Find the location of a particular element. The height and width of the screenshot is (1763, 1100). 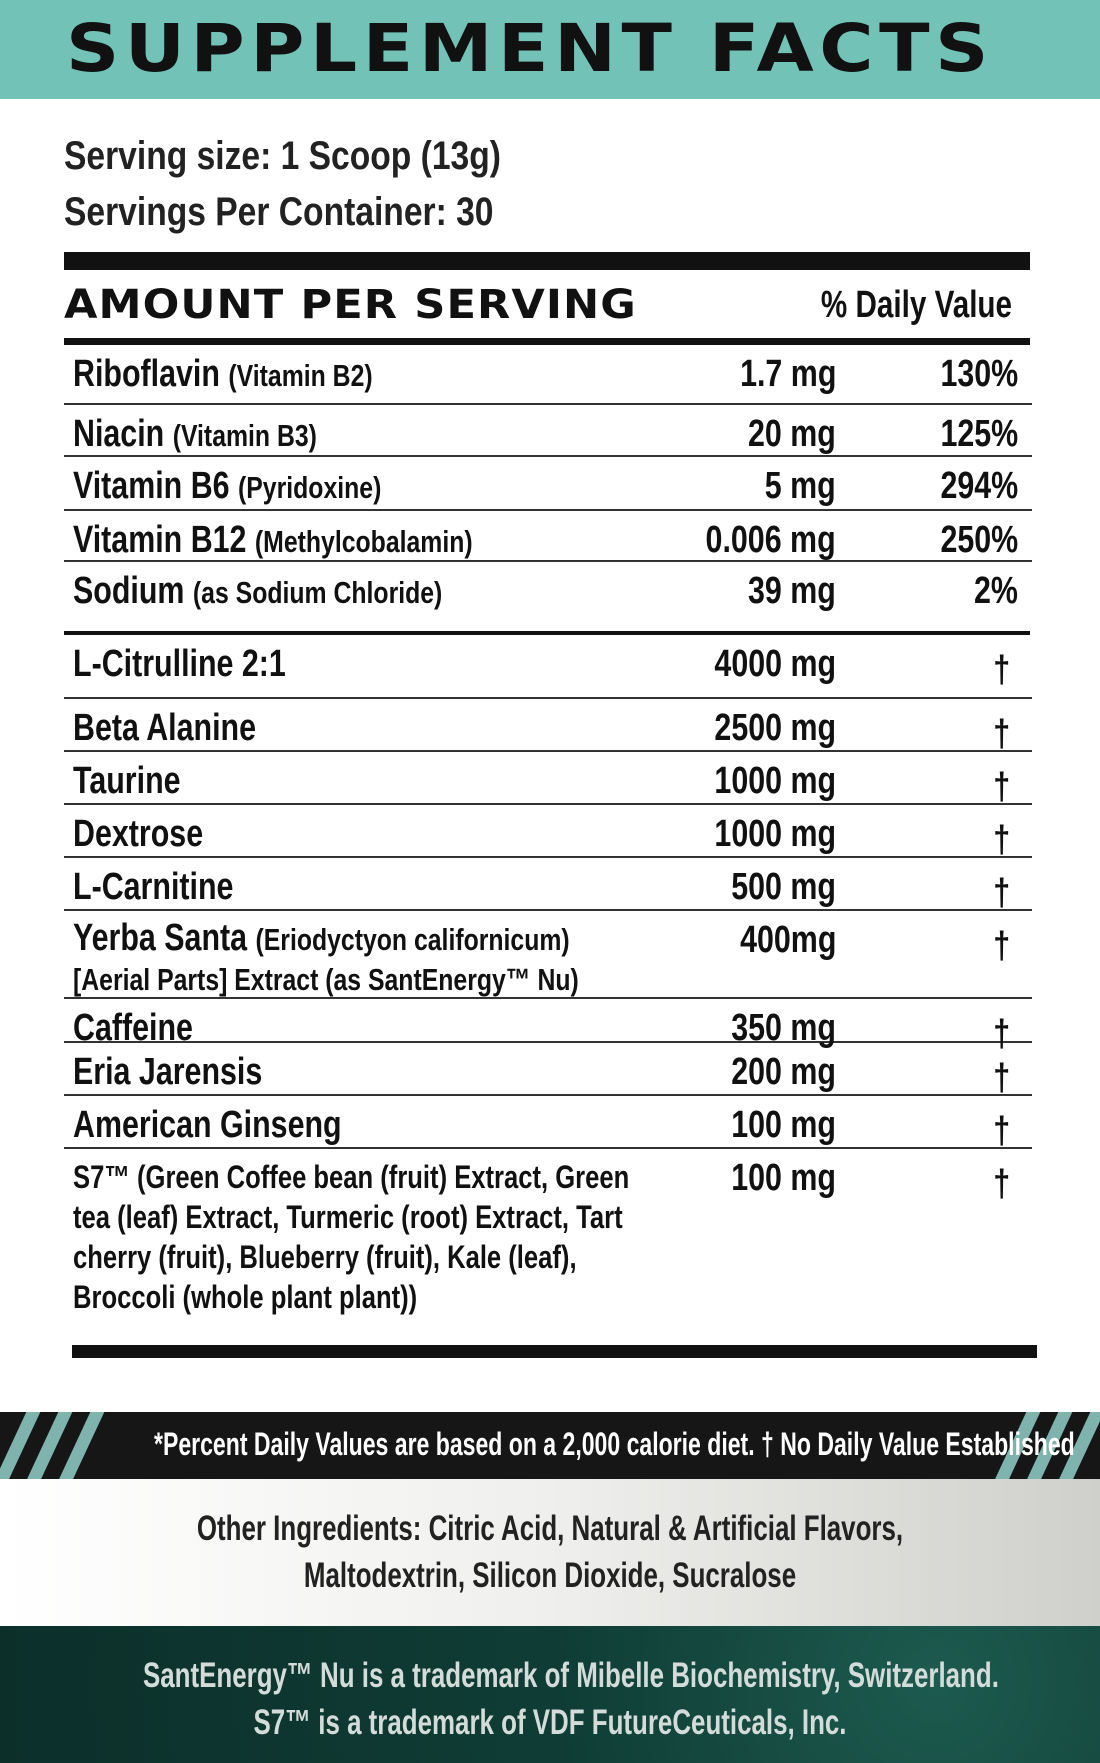

nutrient-name-detail: (Vitamin B3) is located at coordinates (244, 435).